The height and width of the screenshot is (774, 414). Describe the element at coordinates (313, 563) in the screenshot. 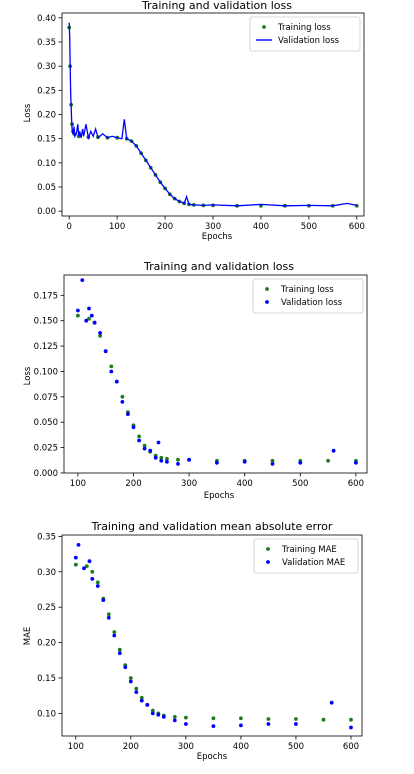

I see `legend-entry-label: Validation MAE` at that location.